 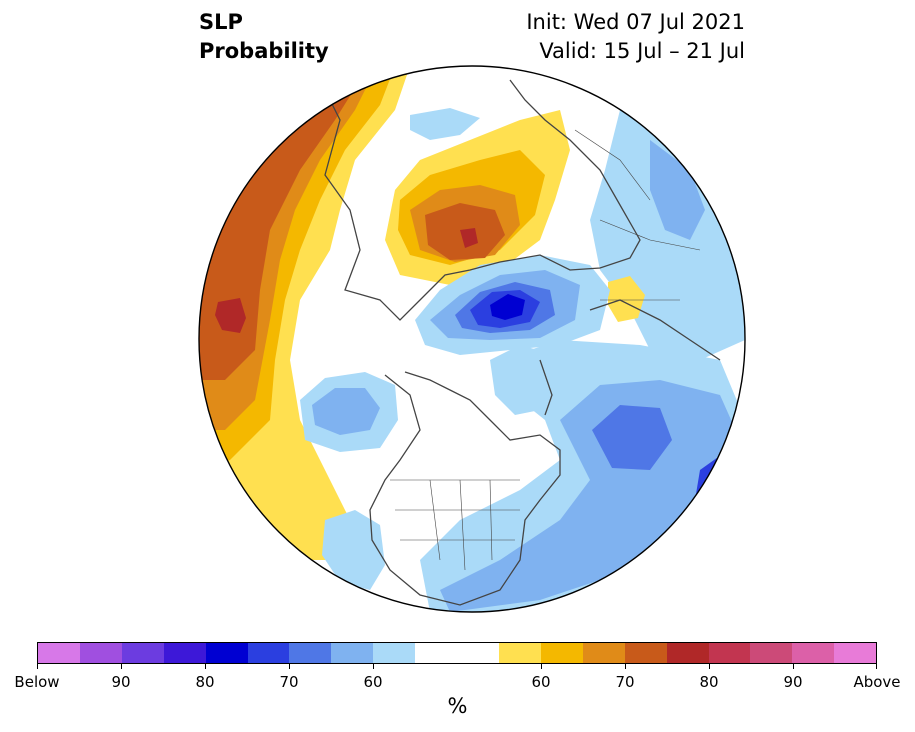 I want to click on colorbar-unit: %, so click(x=457, y=706).